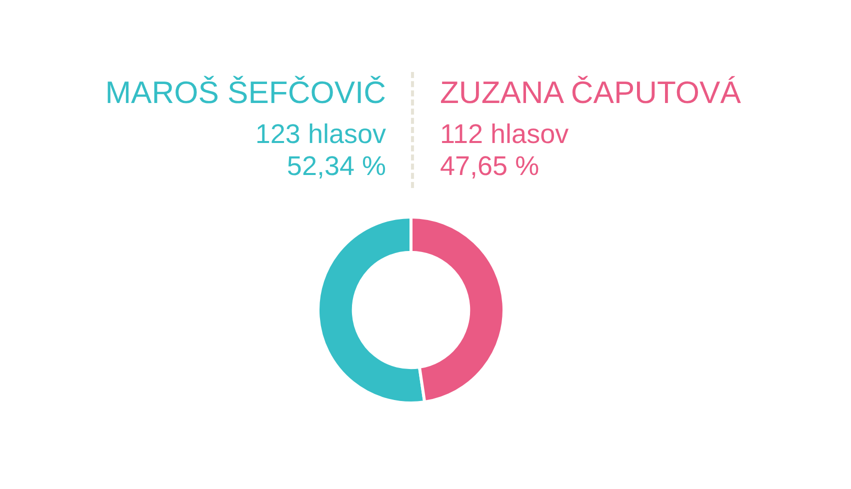 The height and width of the screenshot is (489, 851). What do you see at coordinates (245, 93) in the screenshot?
I see `slice-label: MAROŠ ŠEFČOVIČ` at bounding box center [245, 93].